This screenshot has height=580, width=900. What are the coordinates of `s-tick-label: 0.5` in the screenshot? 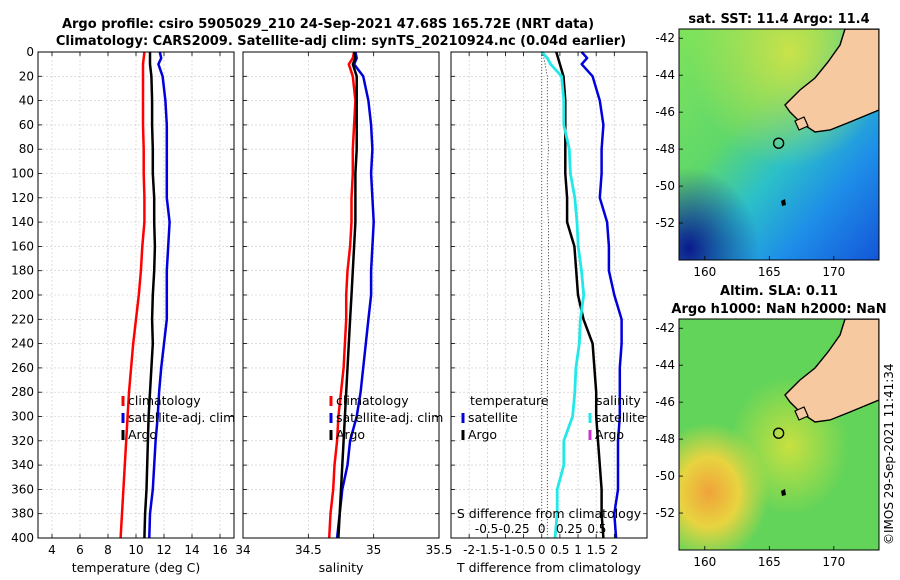 It's located at (596, 529).